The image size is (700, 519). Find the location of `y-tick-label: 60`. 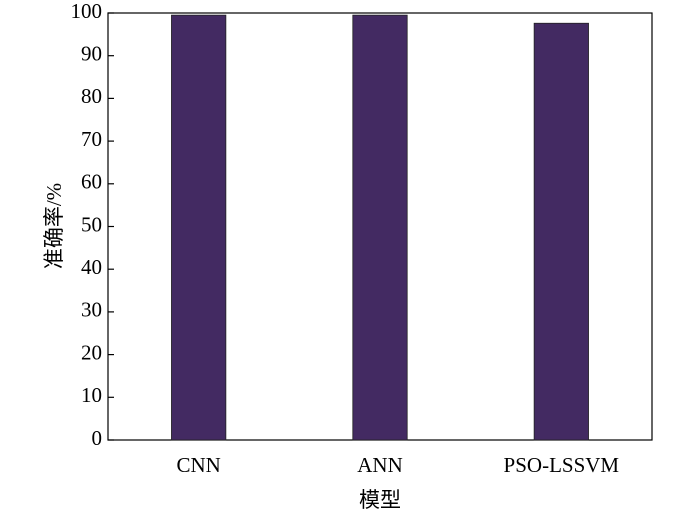

y-tick-label: 60 is located at coordinates (91, 182).